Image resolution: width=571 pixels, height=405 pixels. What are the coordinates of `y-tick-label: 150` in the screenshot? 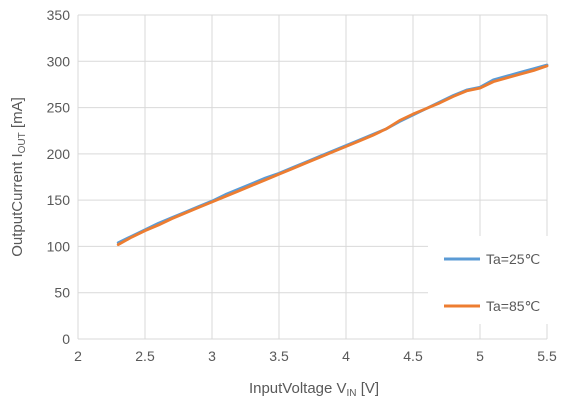 It's located at (59, 200).